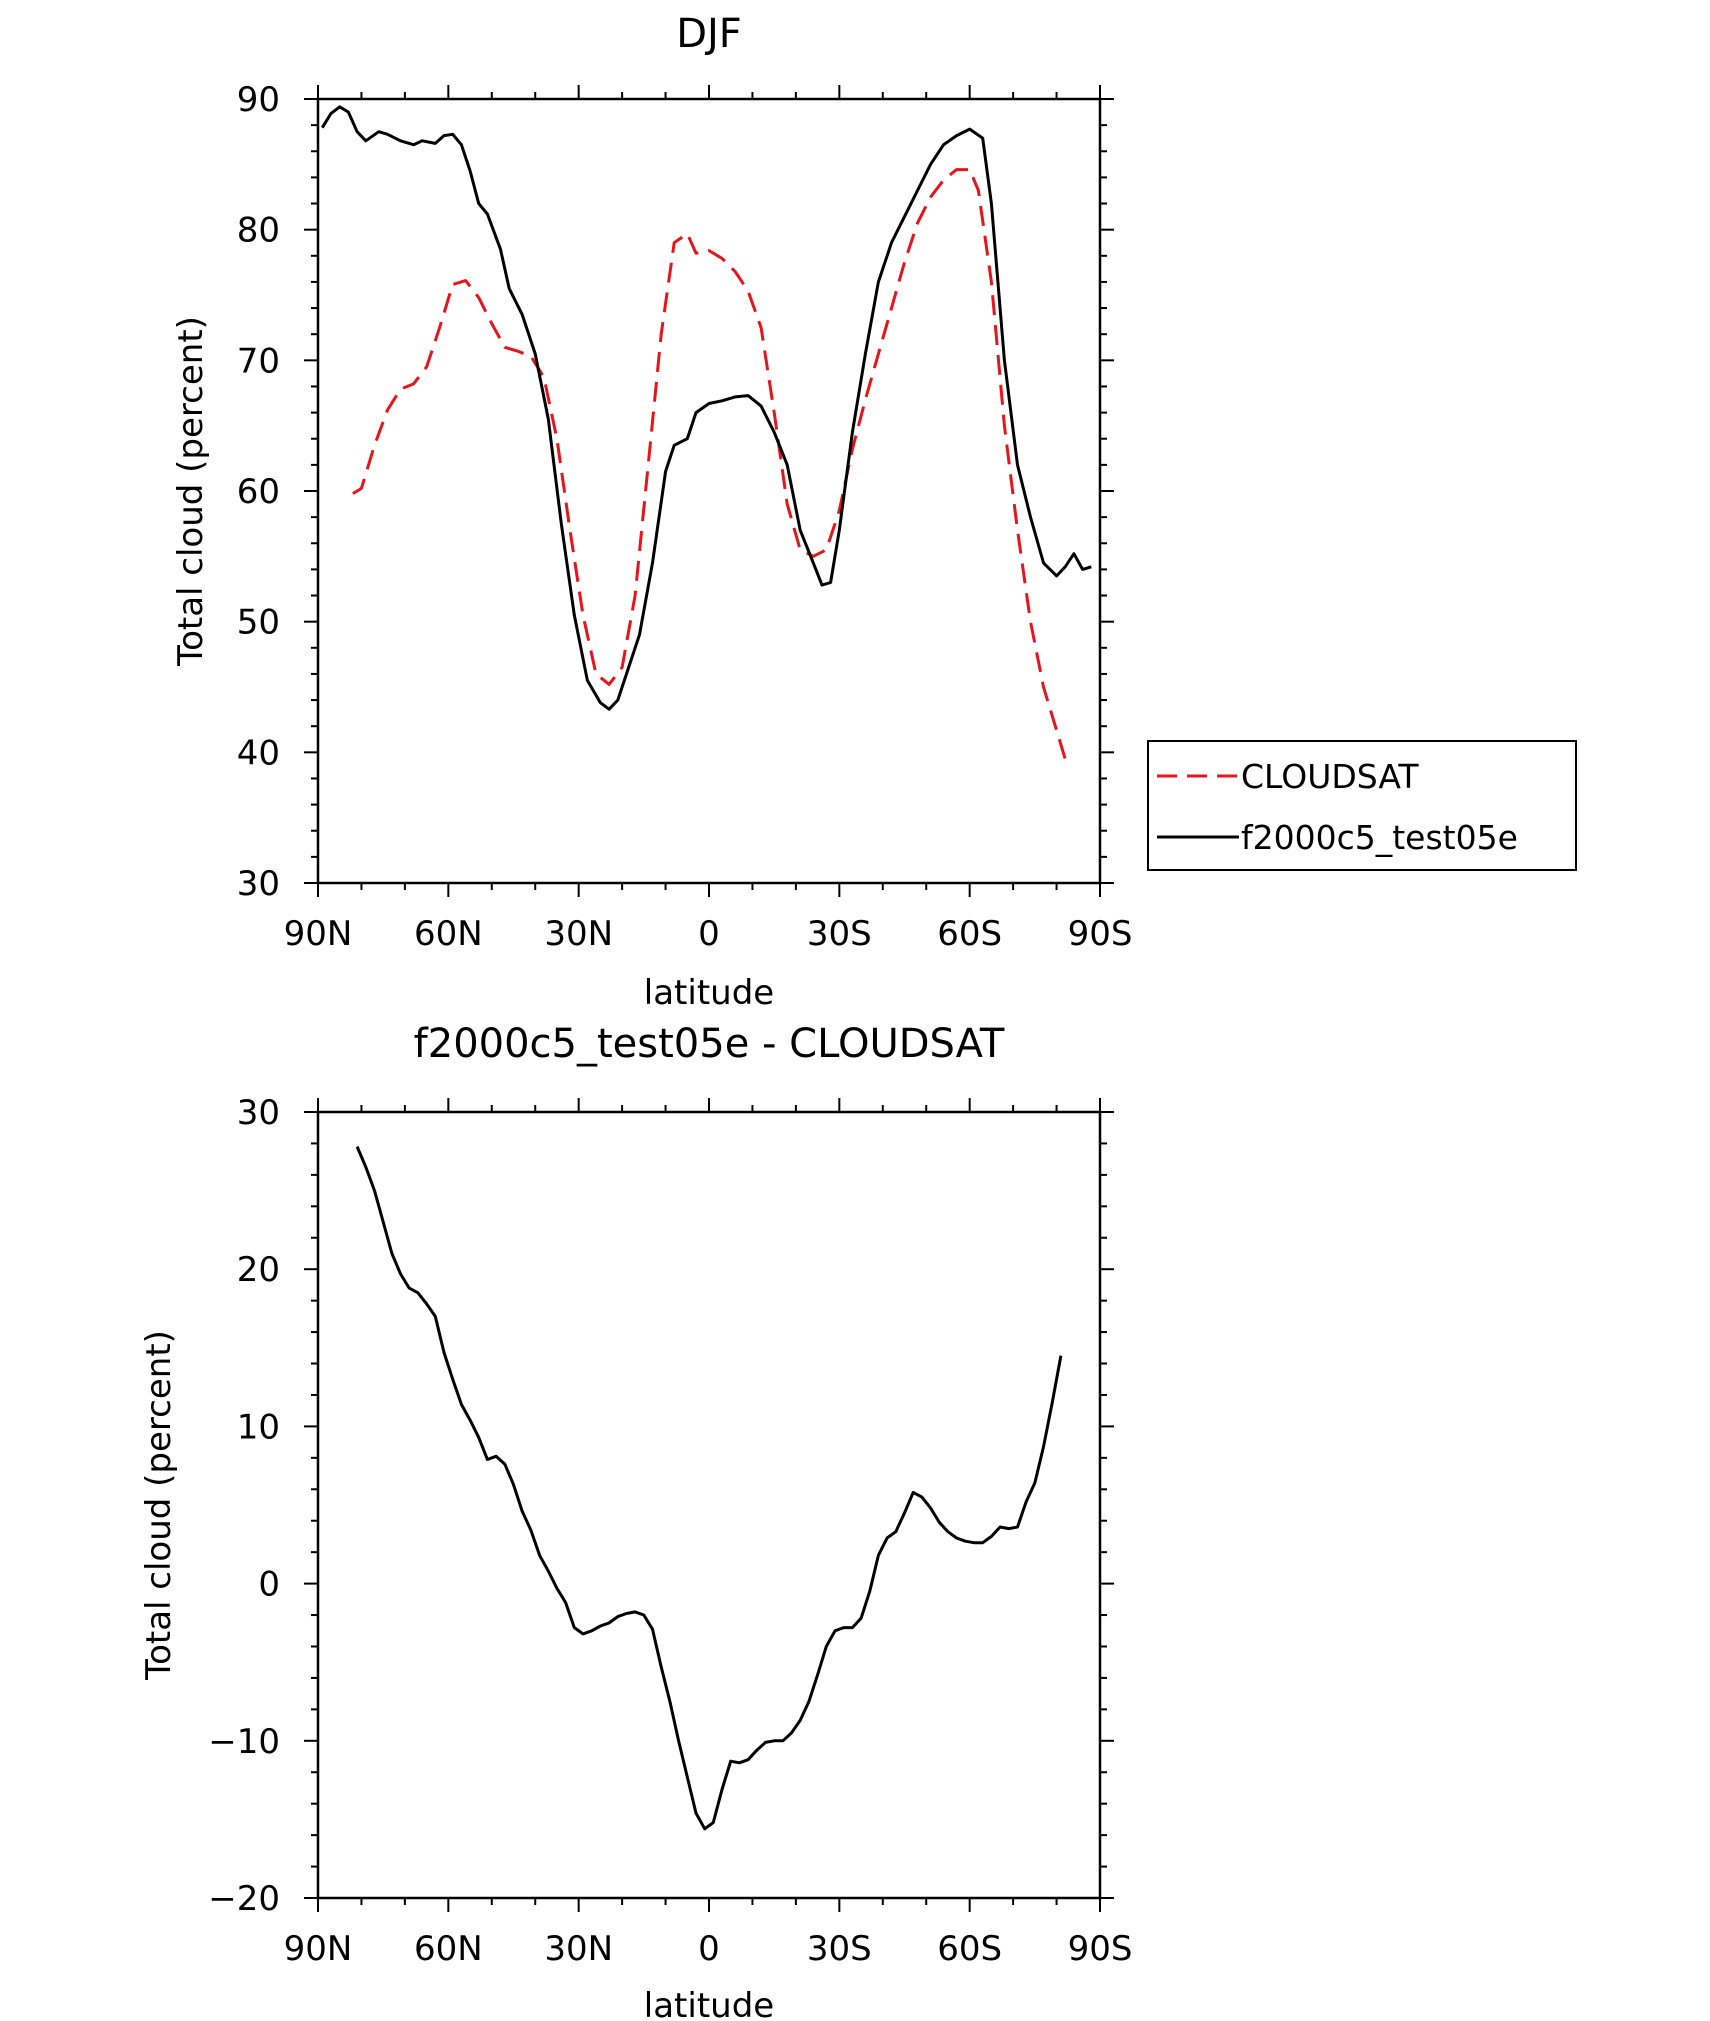 This screenshot has width=1710, height=2021. Describe the element at coordinates (244, 1742) in the screenshot. I see `y-tick-label: −10` at that location.